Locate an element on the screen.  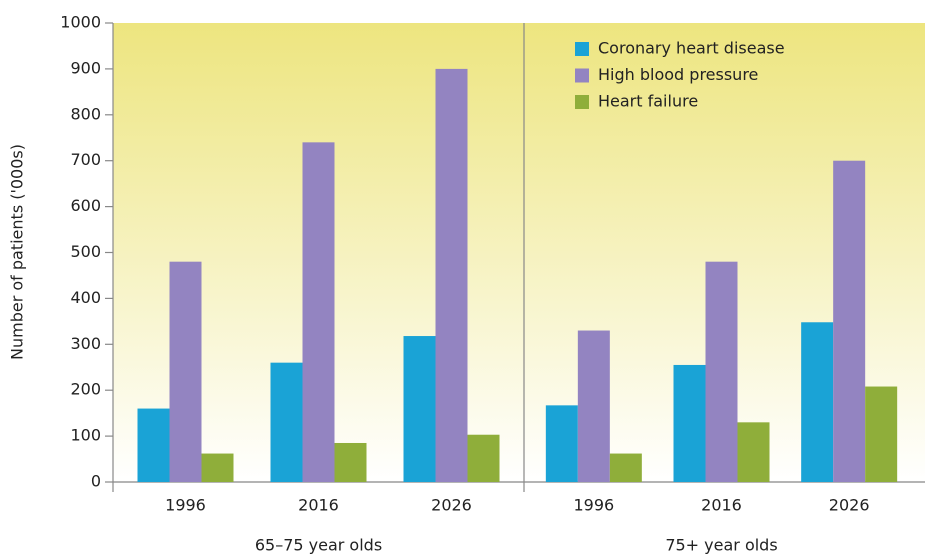
y-tick-label: 500 is located at coordinates (85, 251).